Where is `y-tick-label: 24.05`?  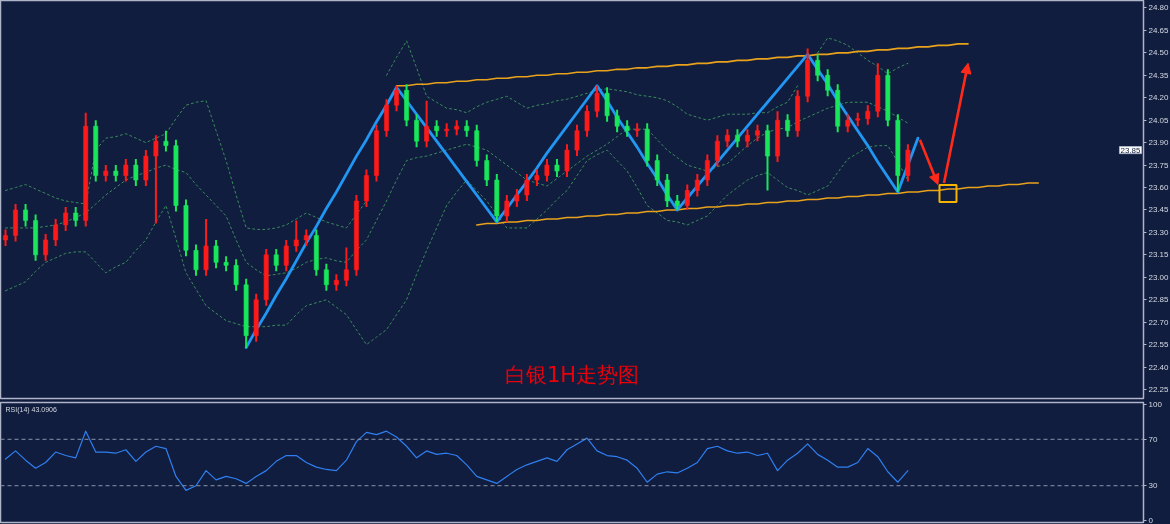
y-tick-label: 24.05 is located at coordinates (1159, 120).